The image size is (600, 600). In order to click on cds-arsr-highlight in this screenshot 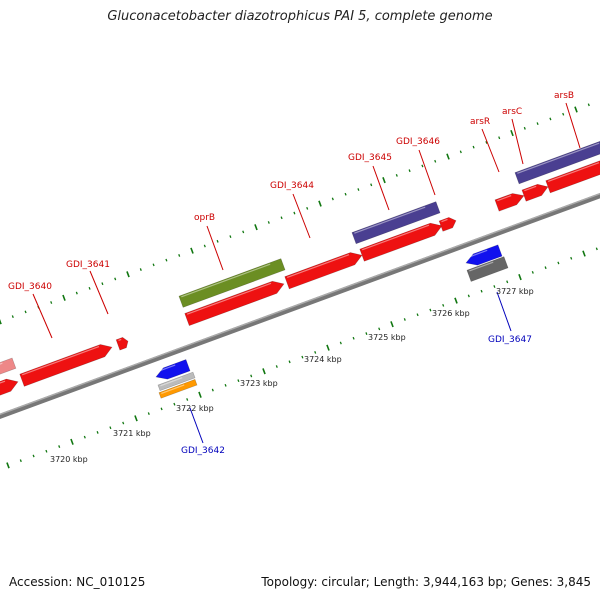, I will do `click(504, 198)`.